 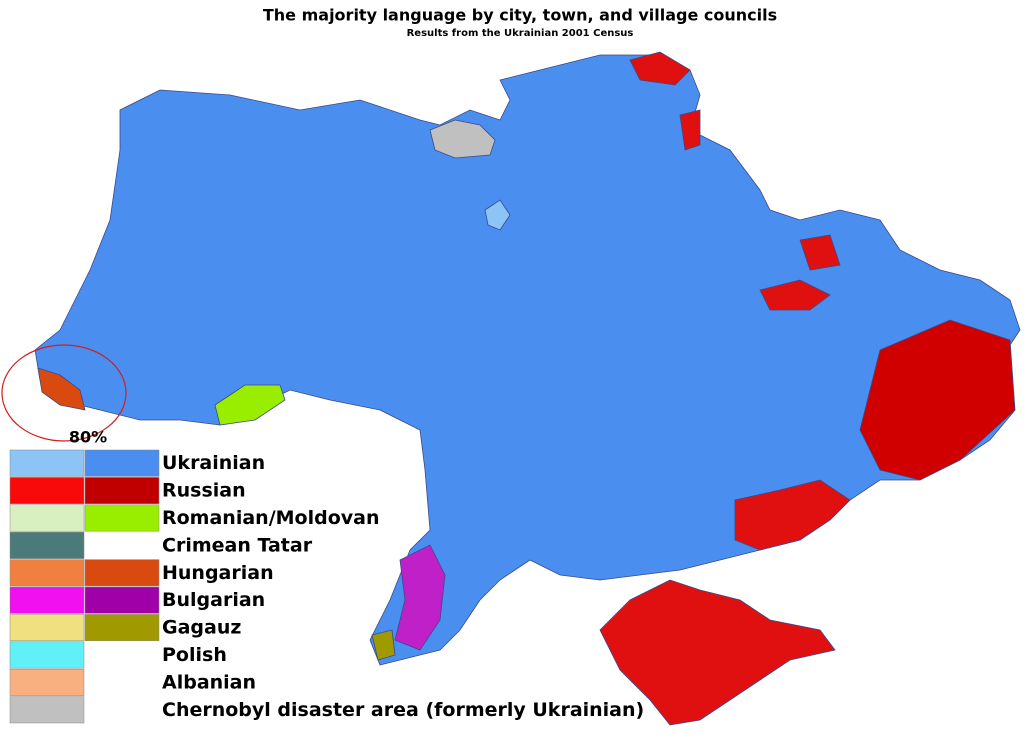 What do you see at coordinates (194, 655) in the screenshot?
I see `legend-label: Polish` at bounding box center [194, 655].